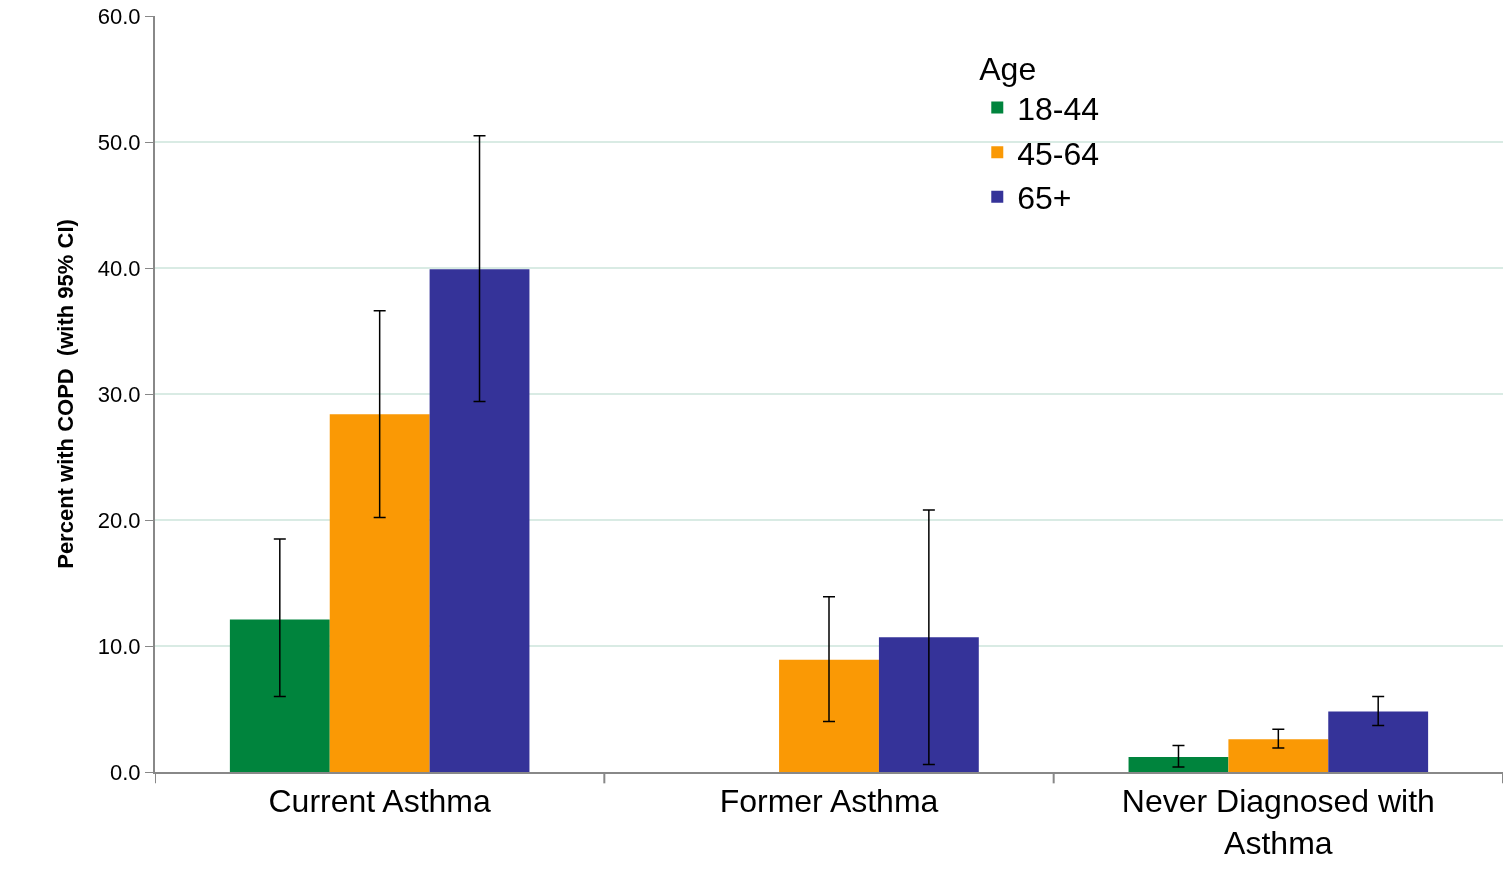  What do you see at coordinates (1058, 153) in the screenshot?
I see `legend-label: 45-64` at bounding box center [1058, 153].